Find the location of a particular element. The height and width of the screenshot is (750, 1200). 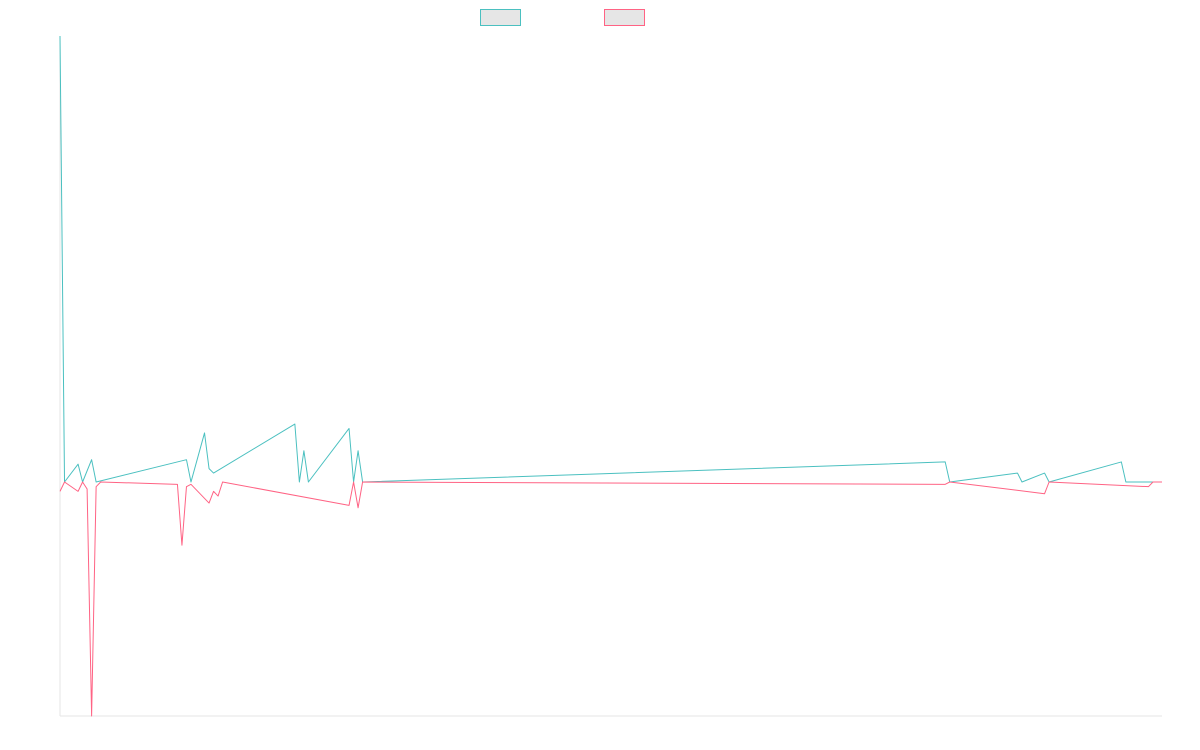

legend is located at coordinates (562, 17).